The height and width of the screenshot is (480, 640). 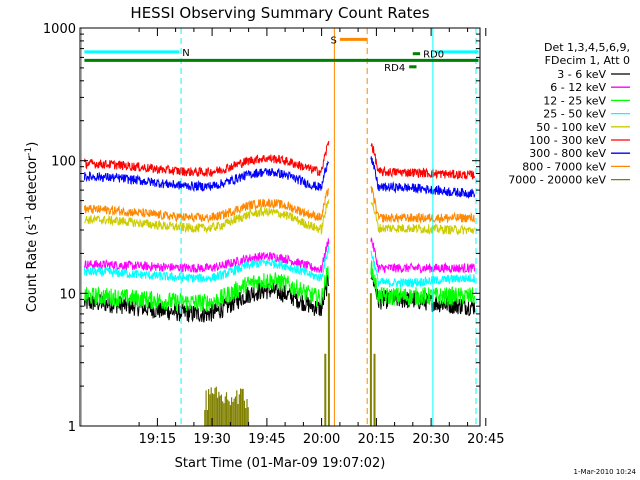 What do you see at coordinates (29, 151) in the screenshot?
I see `y-axis-label-sup2: -1` at bounding box center [29, 151].